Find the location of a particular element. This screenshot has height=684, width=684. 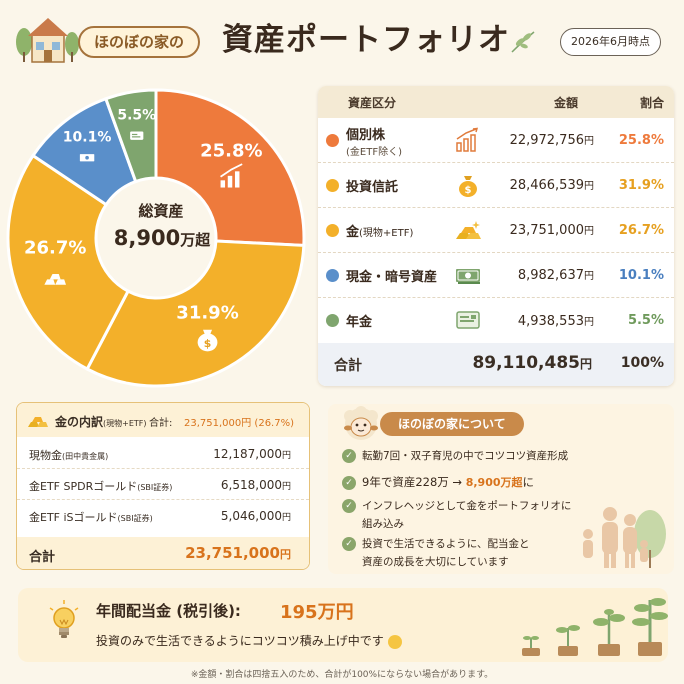

row-name: 年金 is located at coordinates (359, 322).